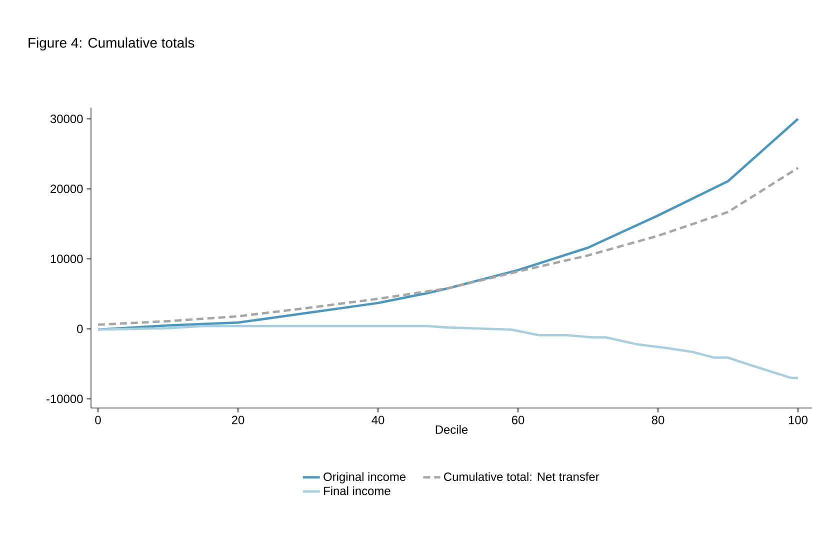 Image resolution: width=834 pixels, height=547 pixels. I want to click on x-tick-label: 40, so click(378, 420).